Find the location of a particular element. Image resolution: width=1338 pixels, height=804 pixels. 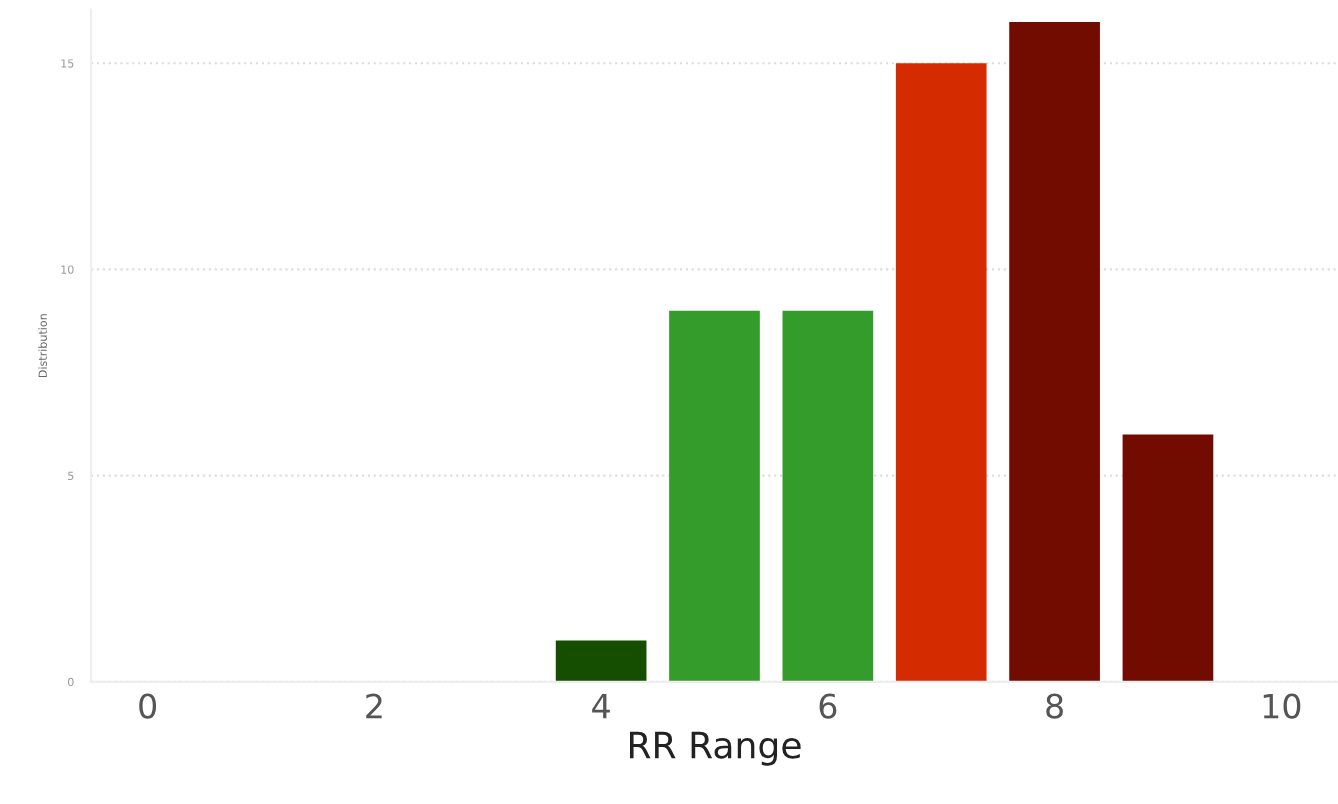

x-tick-label: 10 is located at coordinates (1282, 706).